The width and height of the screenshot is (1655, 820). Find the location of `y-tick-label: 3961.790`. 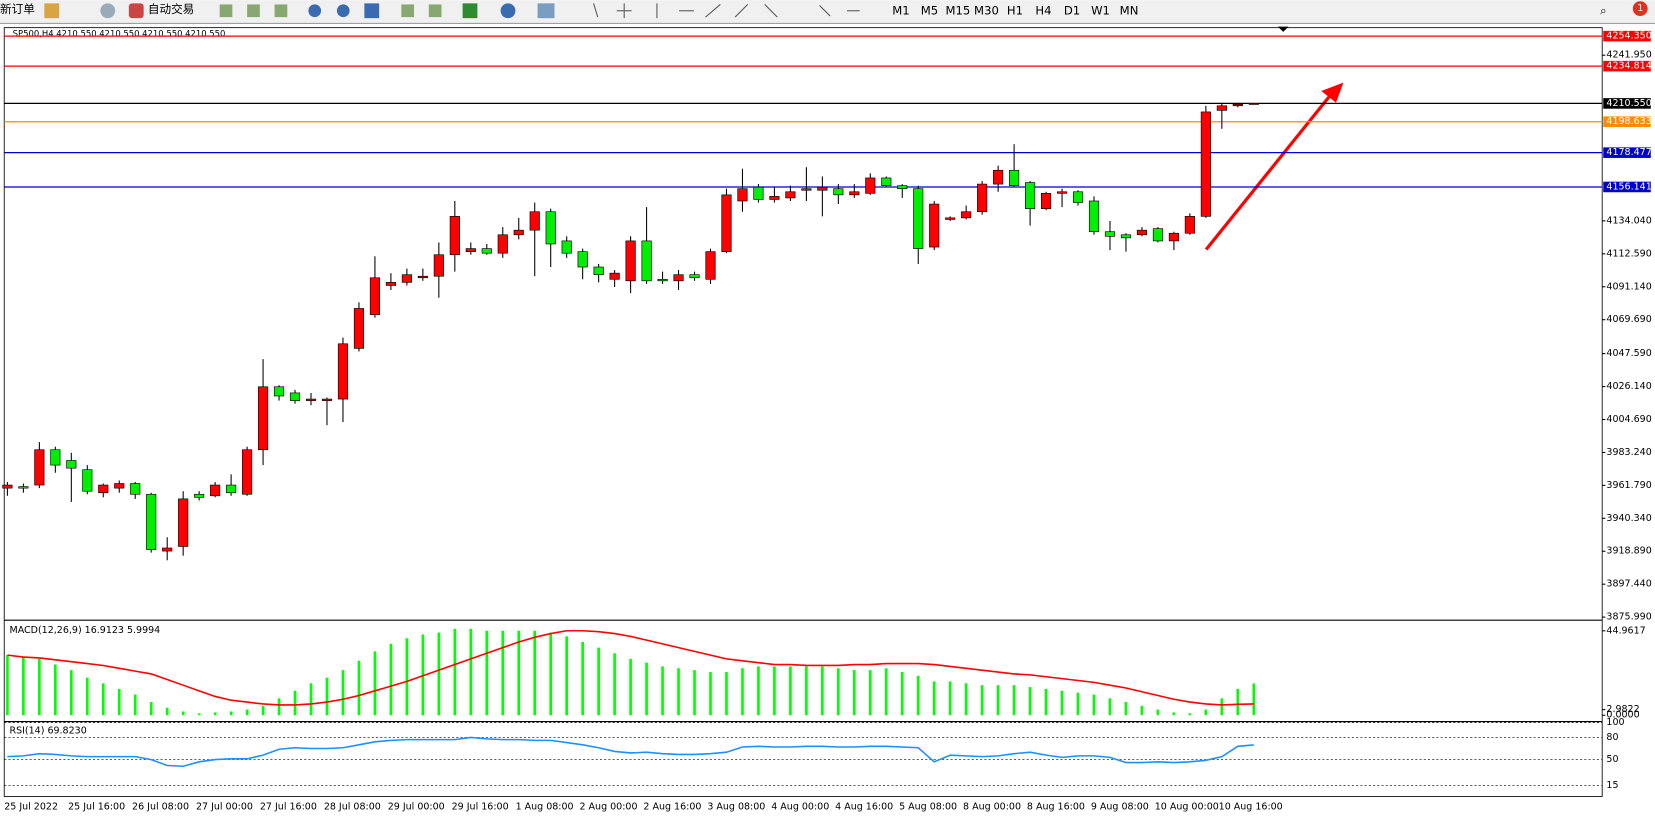

y-tick-label: 3961.790 is located at coordinates (1628, 485).